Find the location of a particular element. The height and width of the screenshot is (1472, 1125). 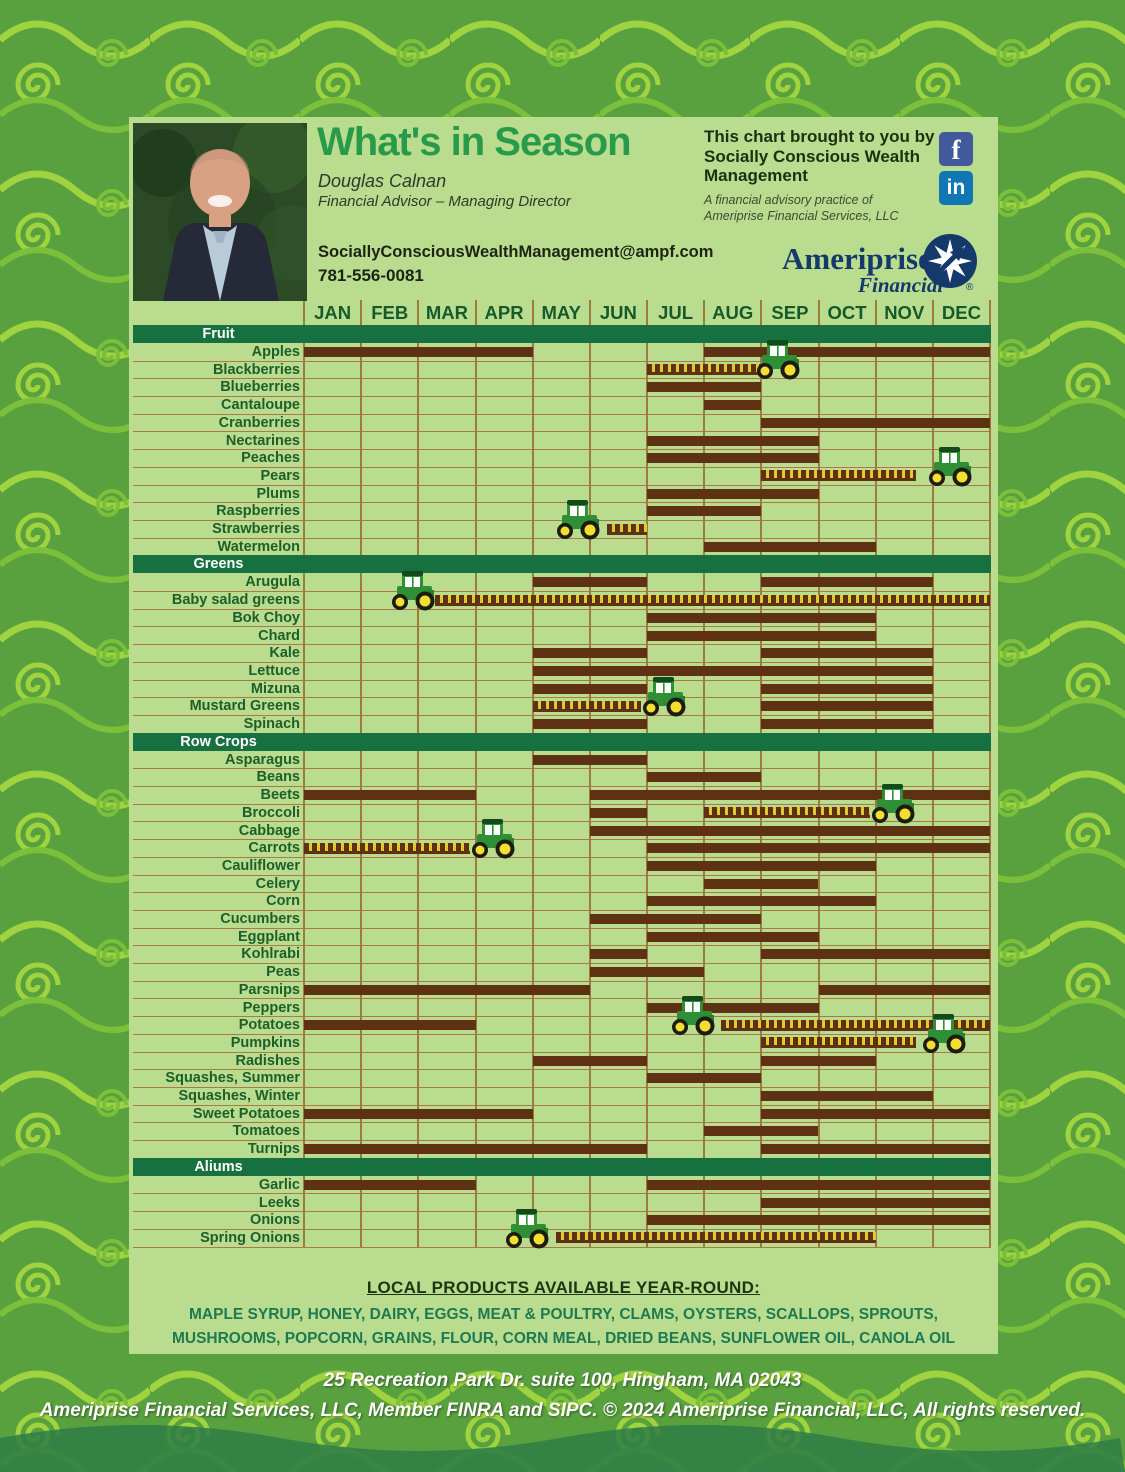

season-bar-kale is located at coordinates (589, 653).